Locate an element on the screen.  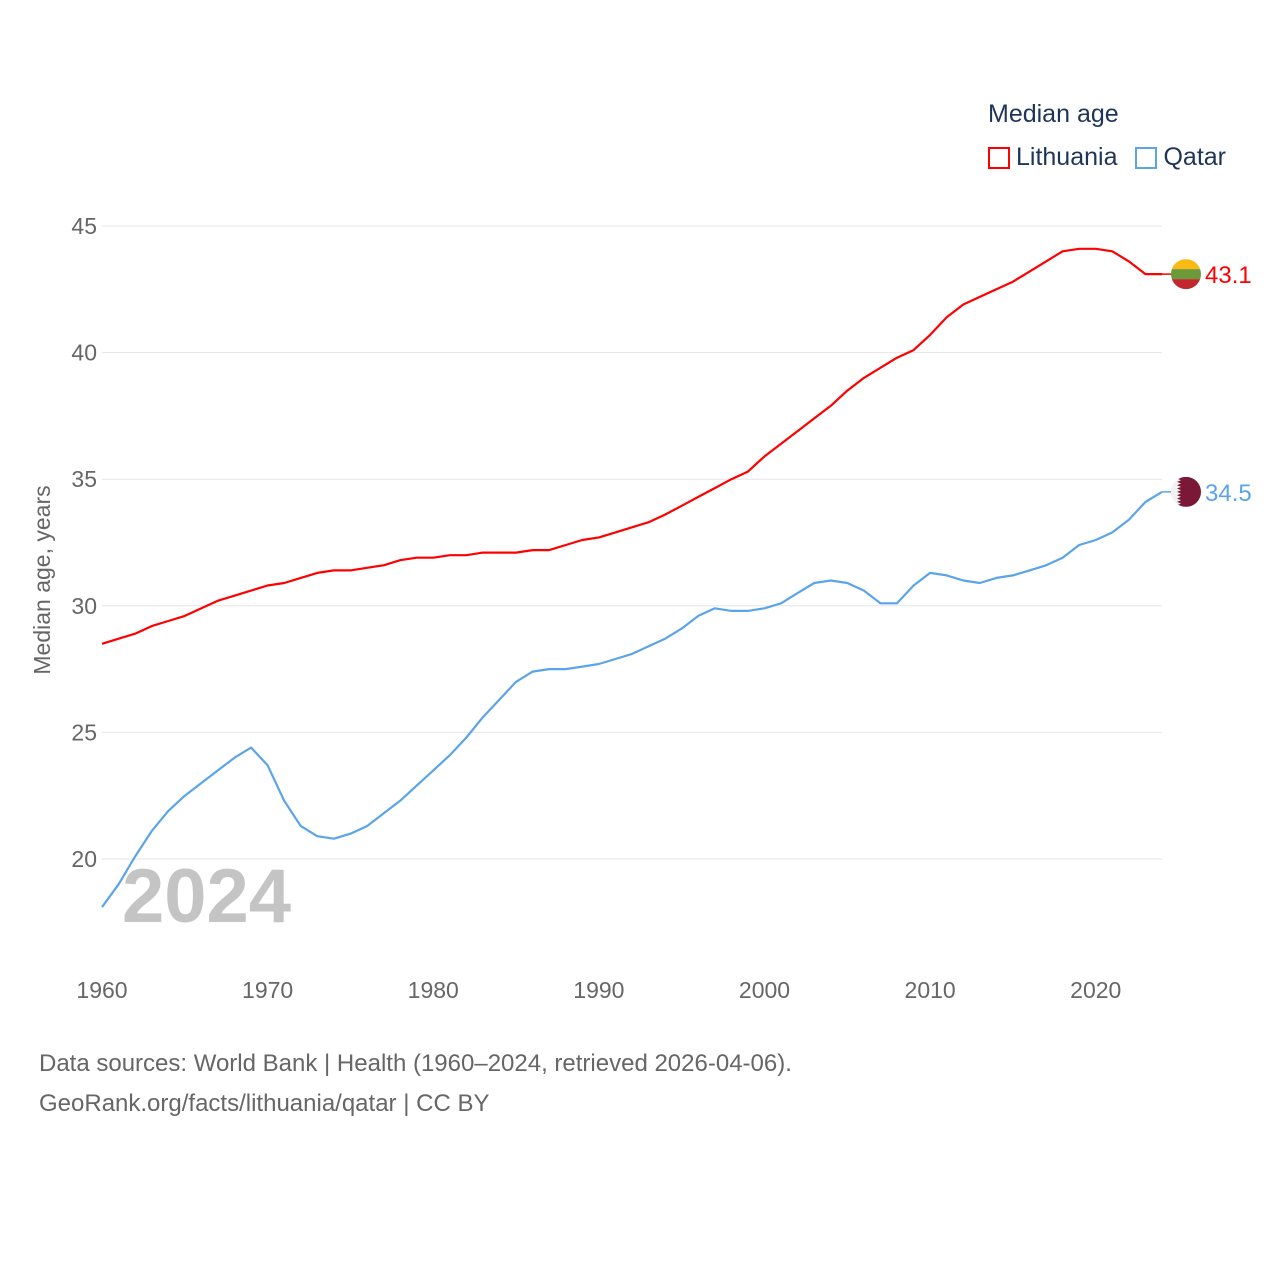
x-tick-label: 1980 is located at coordinates (433, 990).